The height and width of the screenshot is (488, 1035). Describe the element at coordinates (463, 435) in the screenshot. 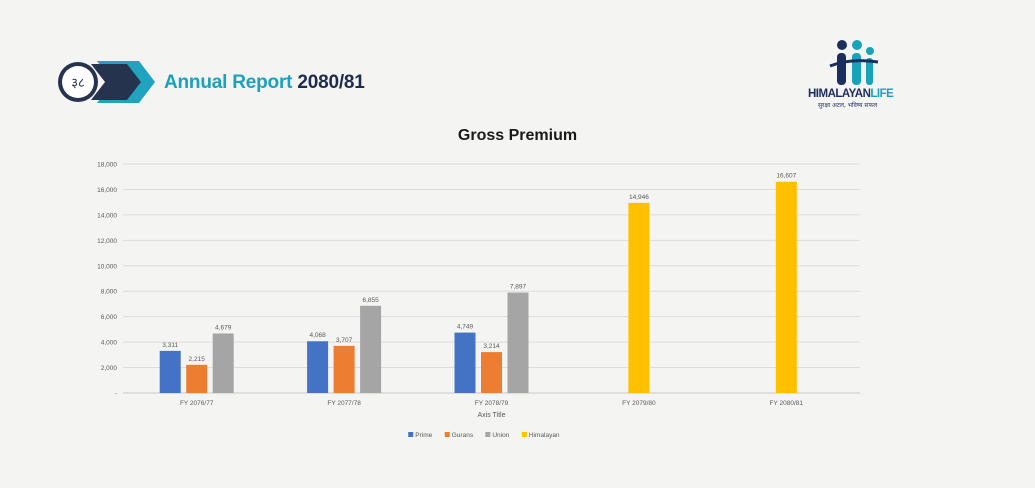

I see `legend-label-gurans: Gurans` at that location.